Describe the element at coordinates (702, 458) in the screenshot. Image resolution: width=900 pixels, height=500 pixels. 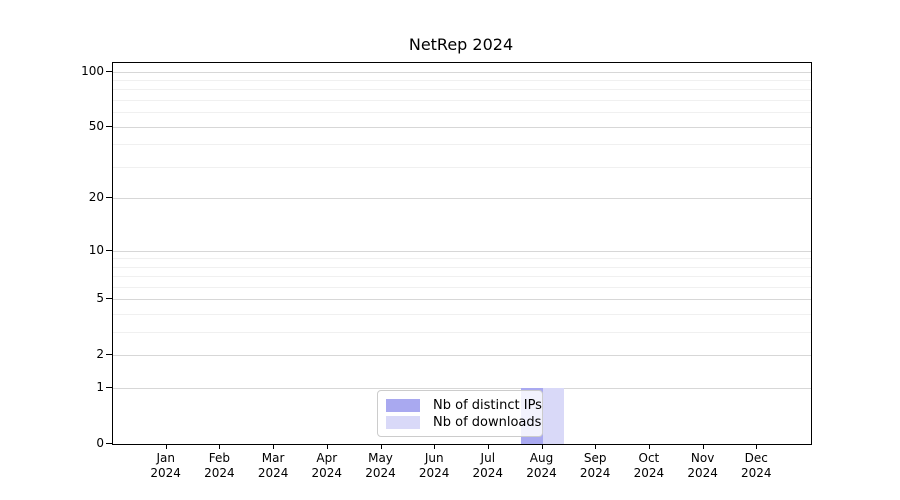
I see `x-tick-month: Nov` at that location.